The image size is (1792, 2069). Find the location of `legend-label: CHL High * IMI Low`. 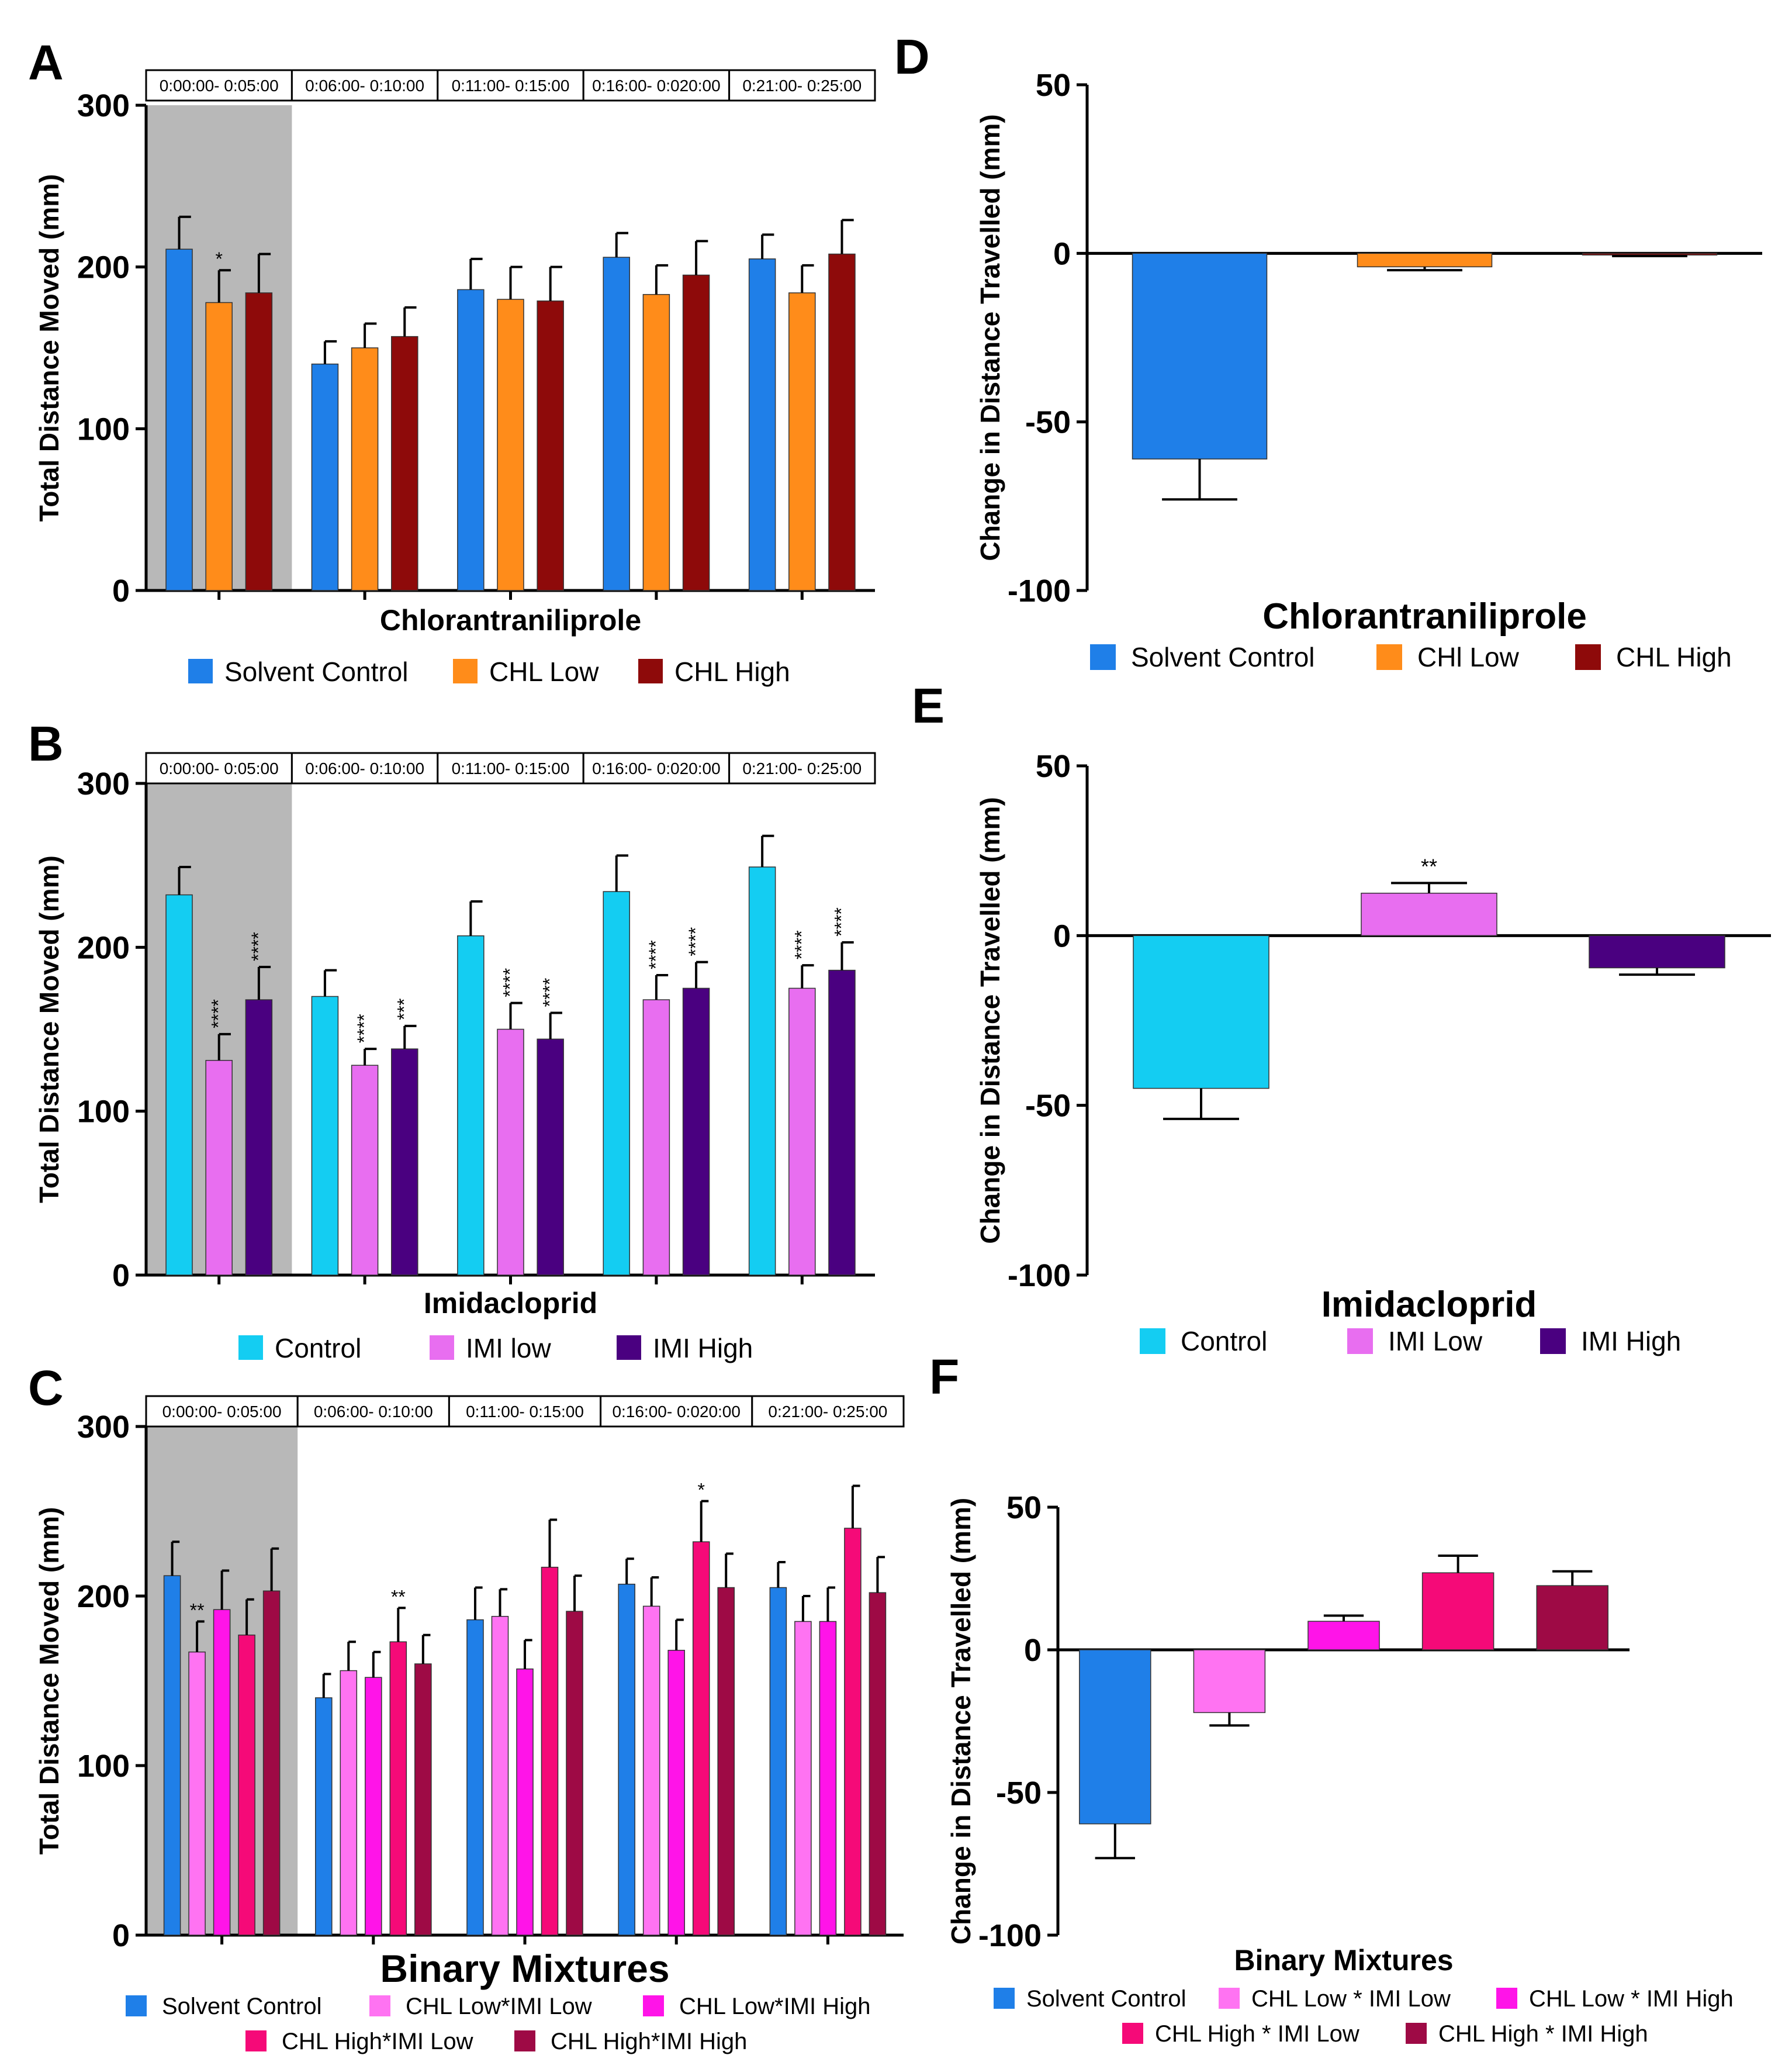

legend-label: CHL High * IMI Low is located at coordinates (1257, 2034).